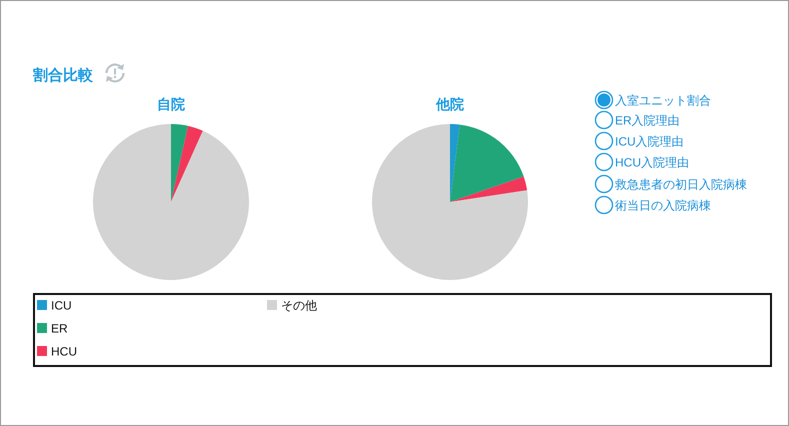 This screenshot has height=426, width=789. I want to click on legend-label: HCU, so click(64, 351).